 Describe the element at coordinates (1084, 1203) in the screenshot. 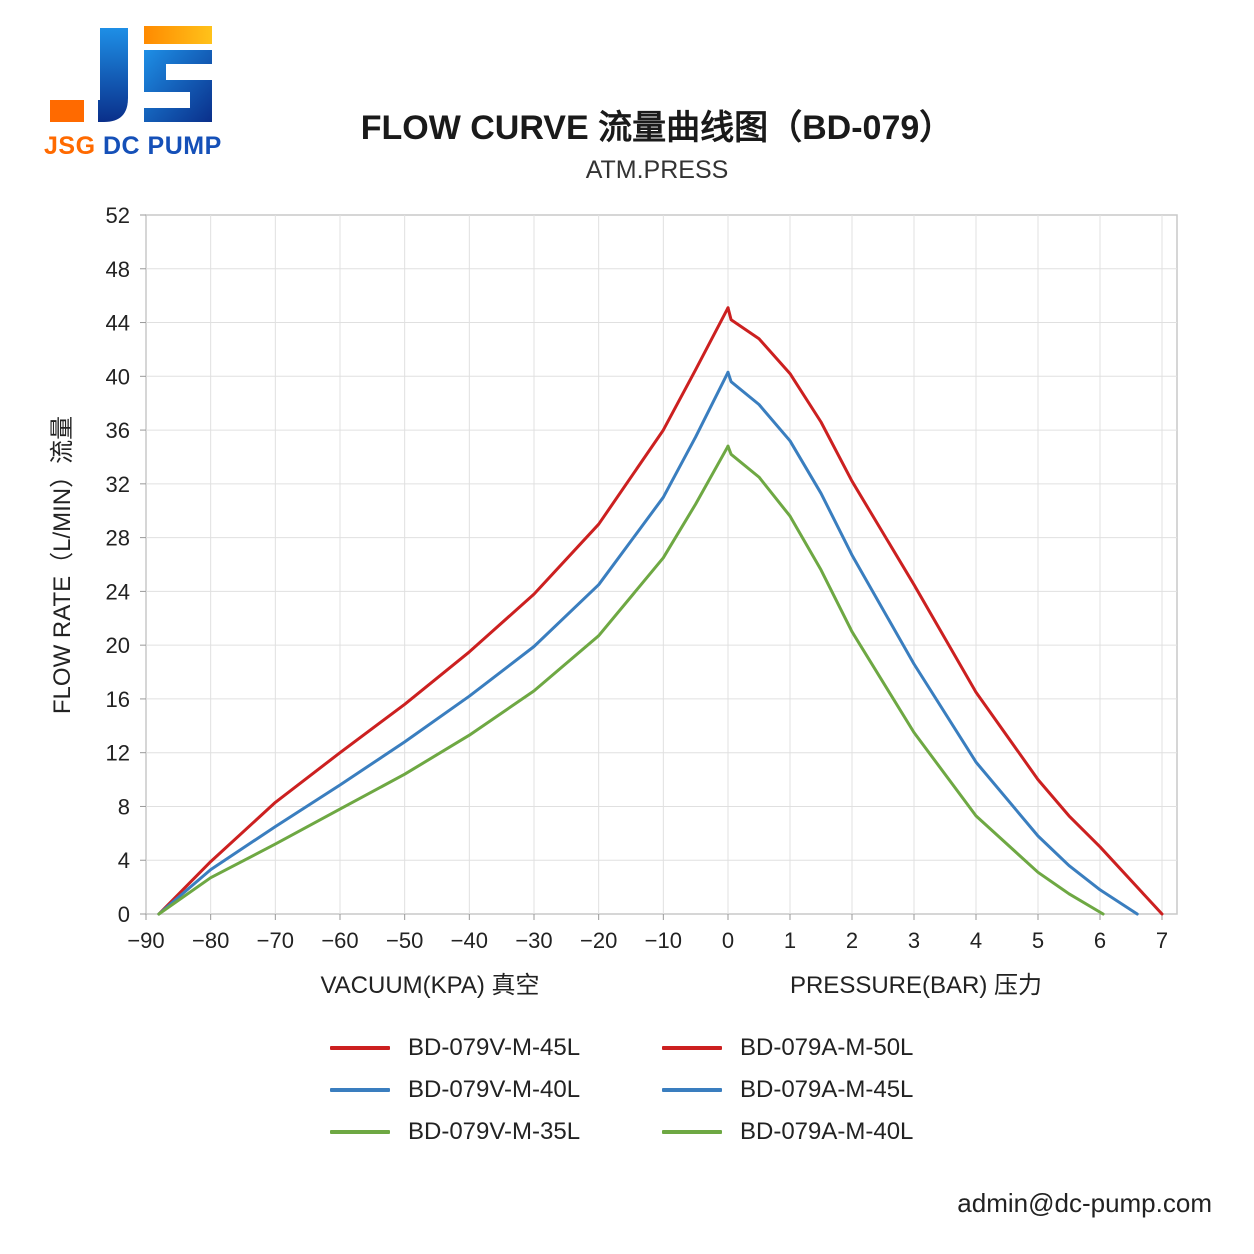

I see `contact-email: admin@dc-pump.com` at that location.